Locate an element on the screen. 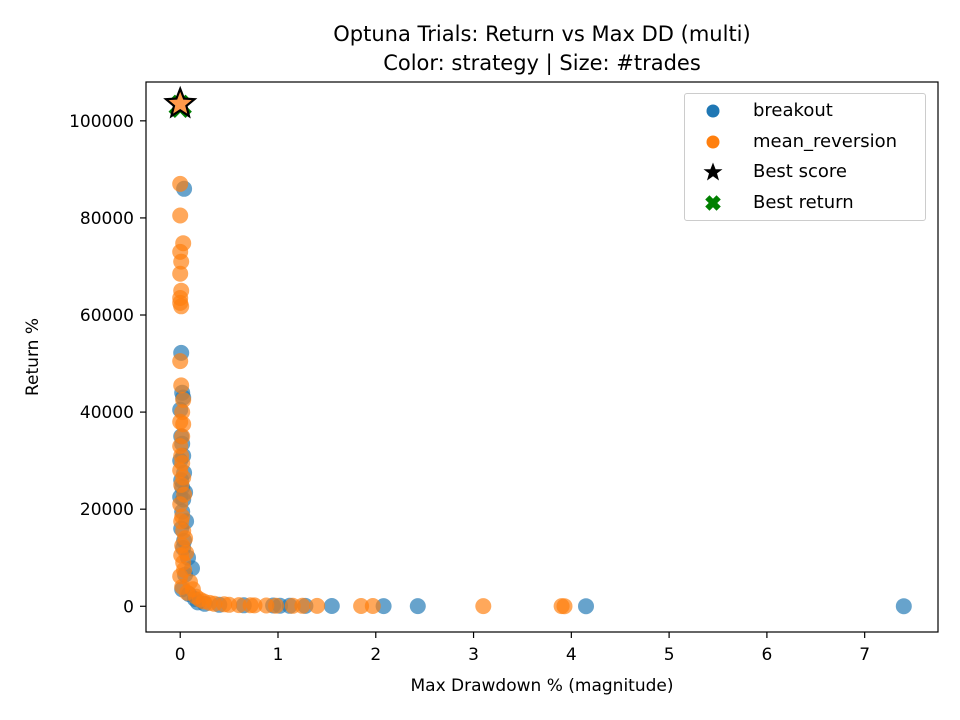  y-tick-label: 80000 is located at coordinates (107, 219).